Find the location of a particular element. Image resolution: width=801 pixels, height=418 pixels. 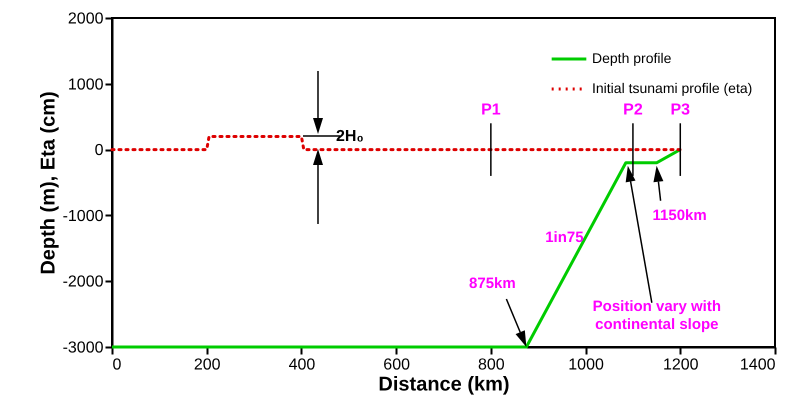

x-tick-label: 0 is located at coordinates (117, 365).